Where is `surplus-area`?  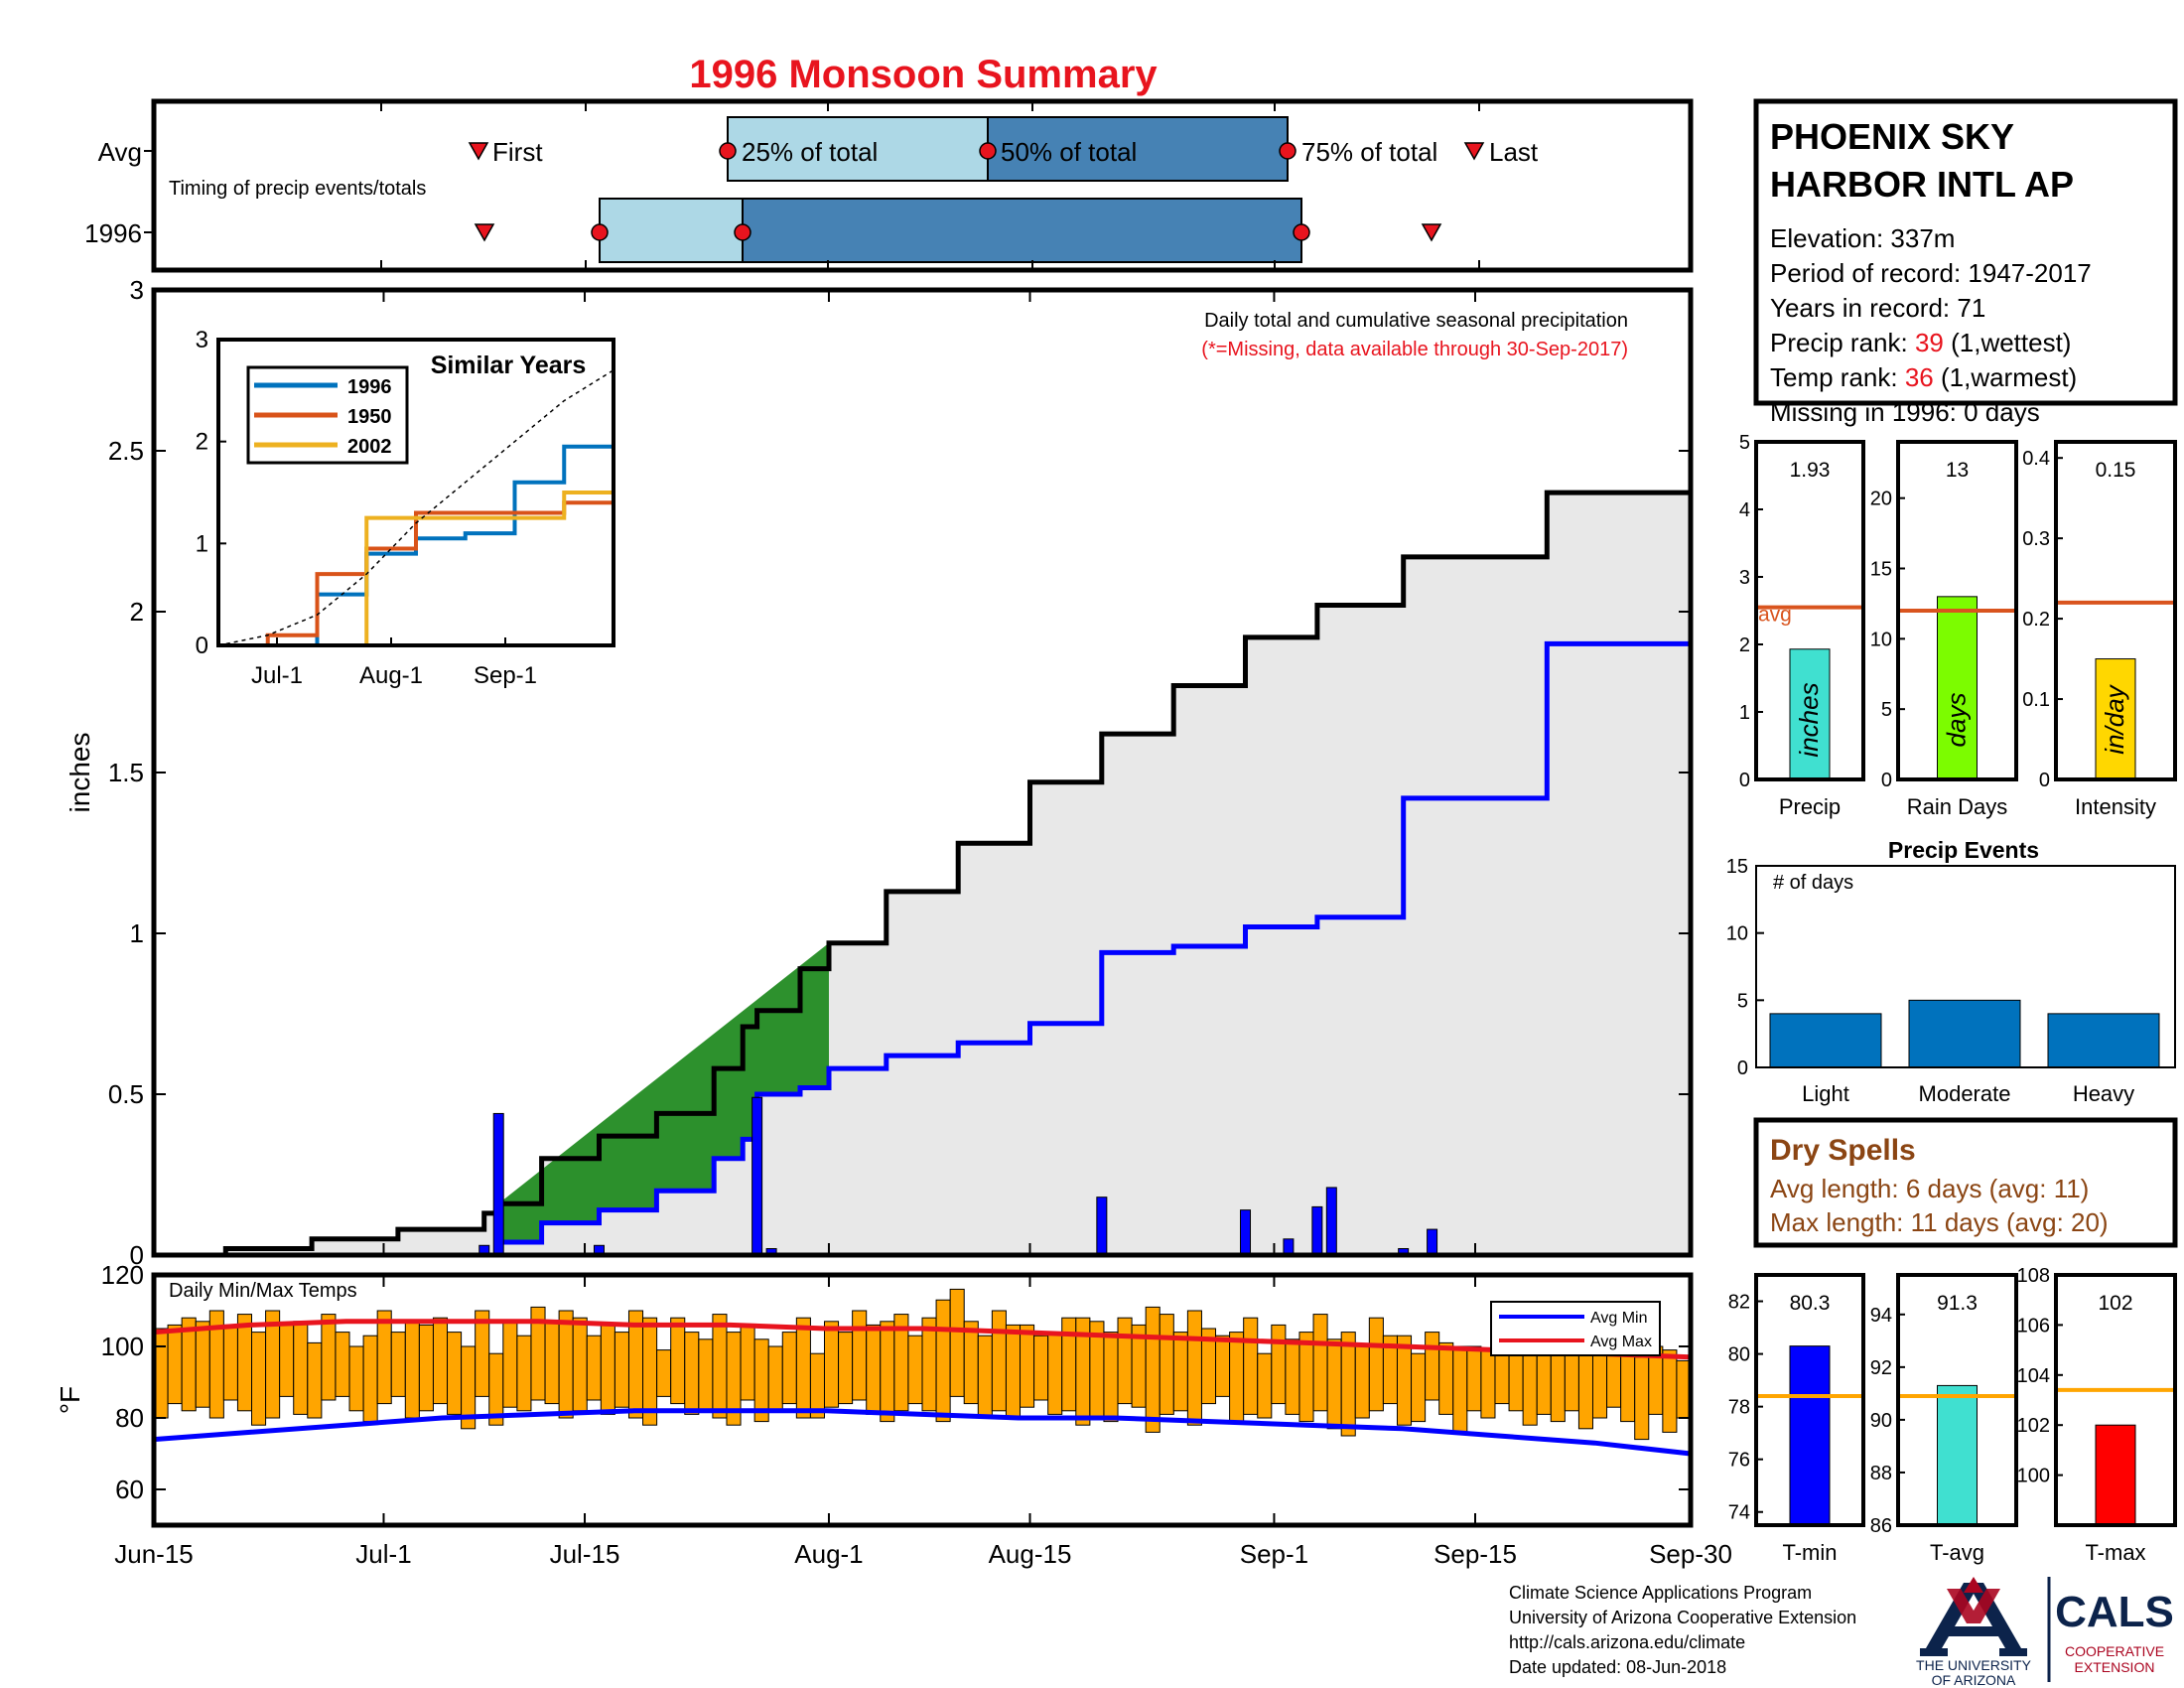 surplus-area is located at coordinates (663, 1098).